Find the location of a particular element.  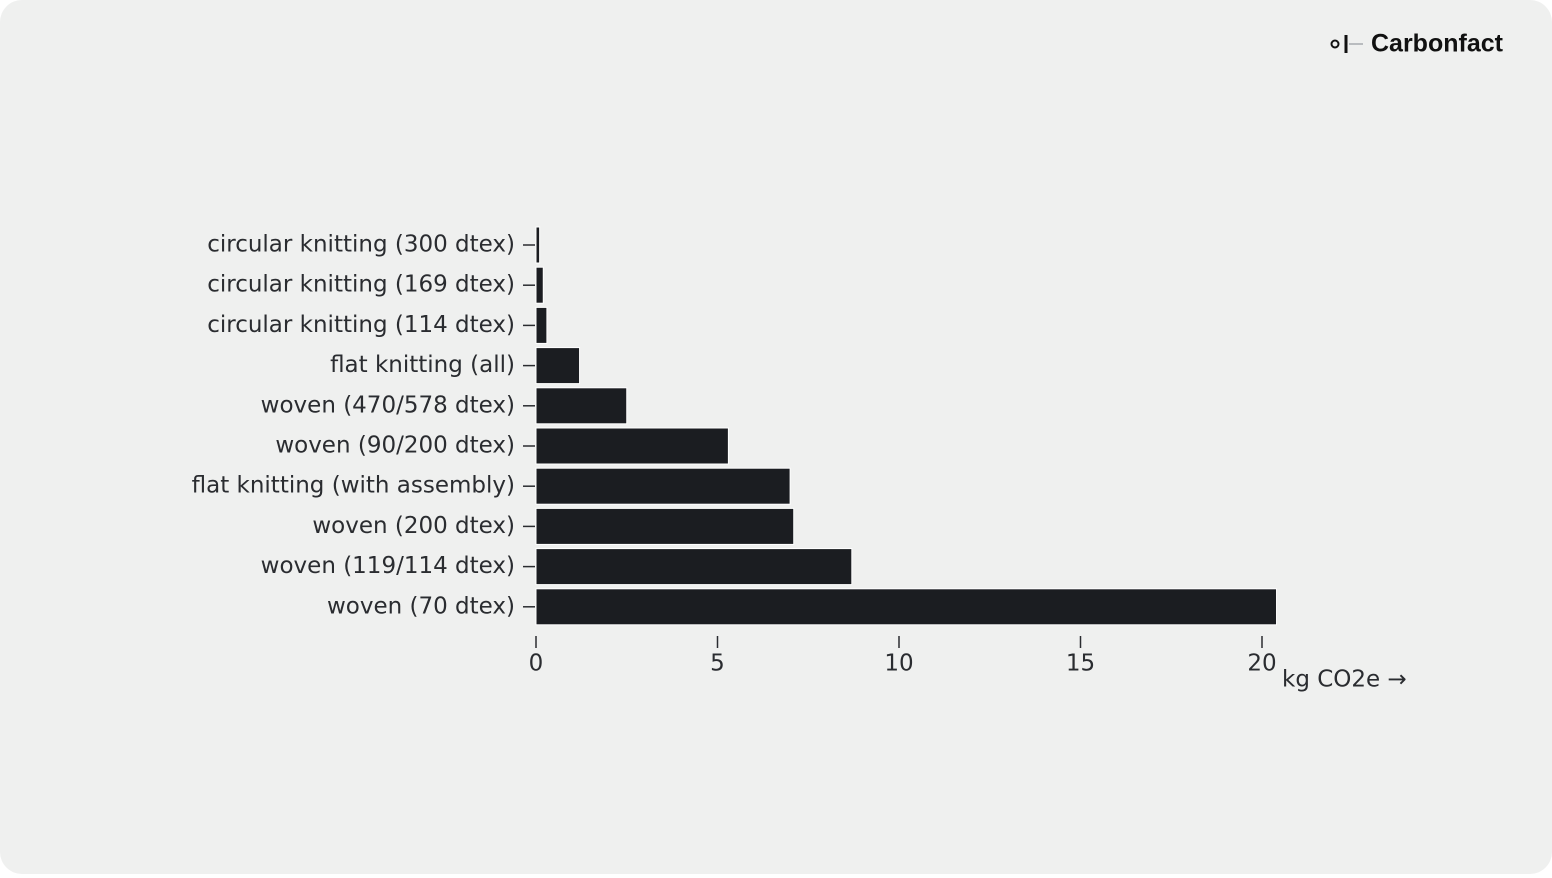

x-tick-label: 20 is located at coordinates (1261, 664).